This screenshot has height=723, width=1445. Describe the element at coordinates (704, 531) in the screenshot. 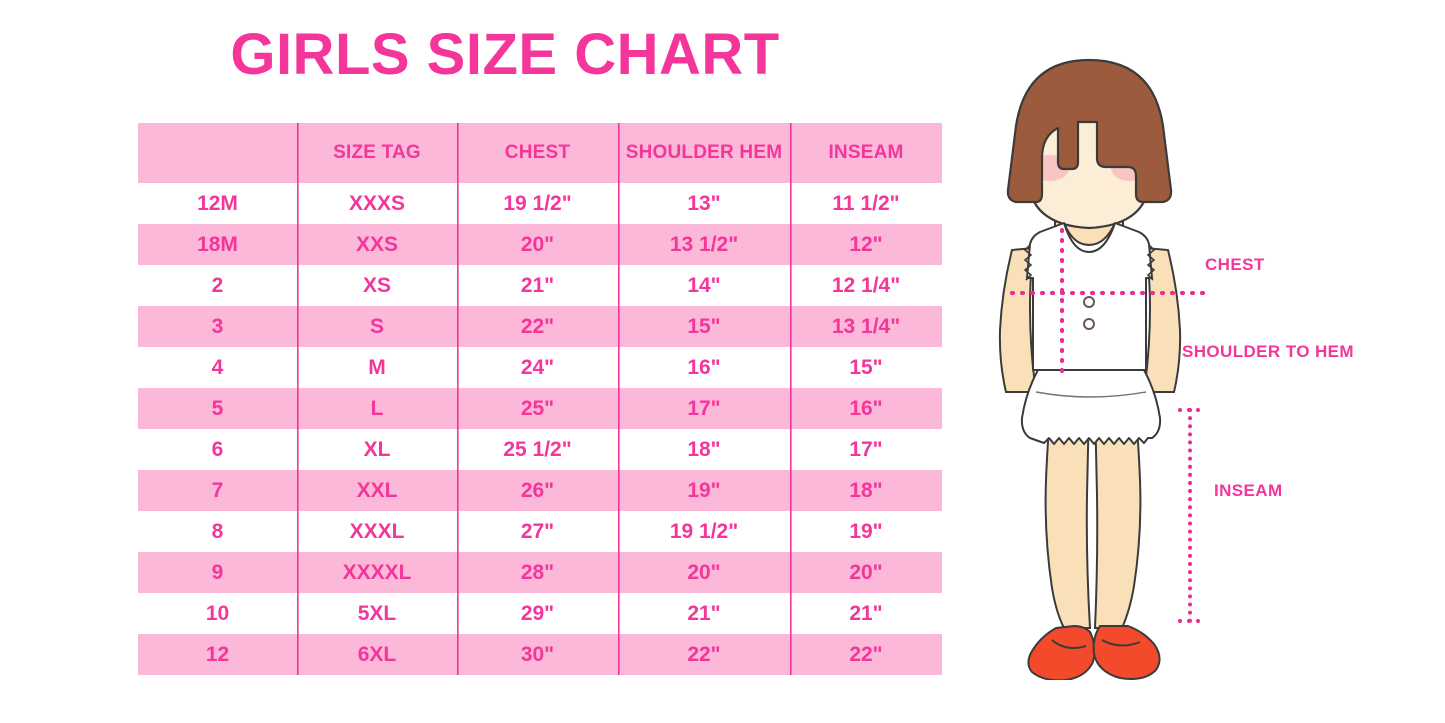

I see `cell-shoulder-hem: 19 1/2"` at that location.